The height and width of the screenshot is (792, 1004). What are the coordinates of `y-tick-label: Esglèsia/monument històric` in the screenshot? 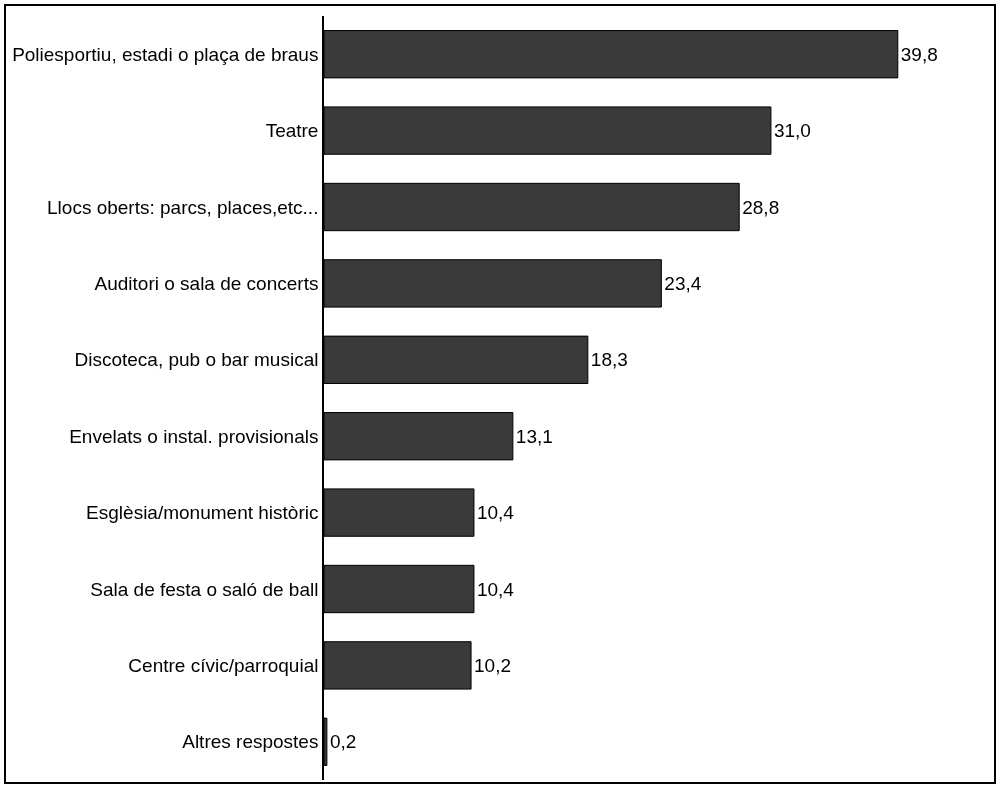 It's located at (202, 513).